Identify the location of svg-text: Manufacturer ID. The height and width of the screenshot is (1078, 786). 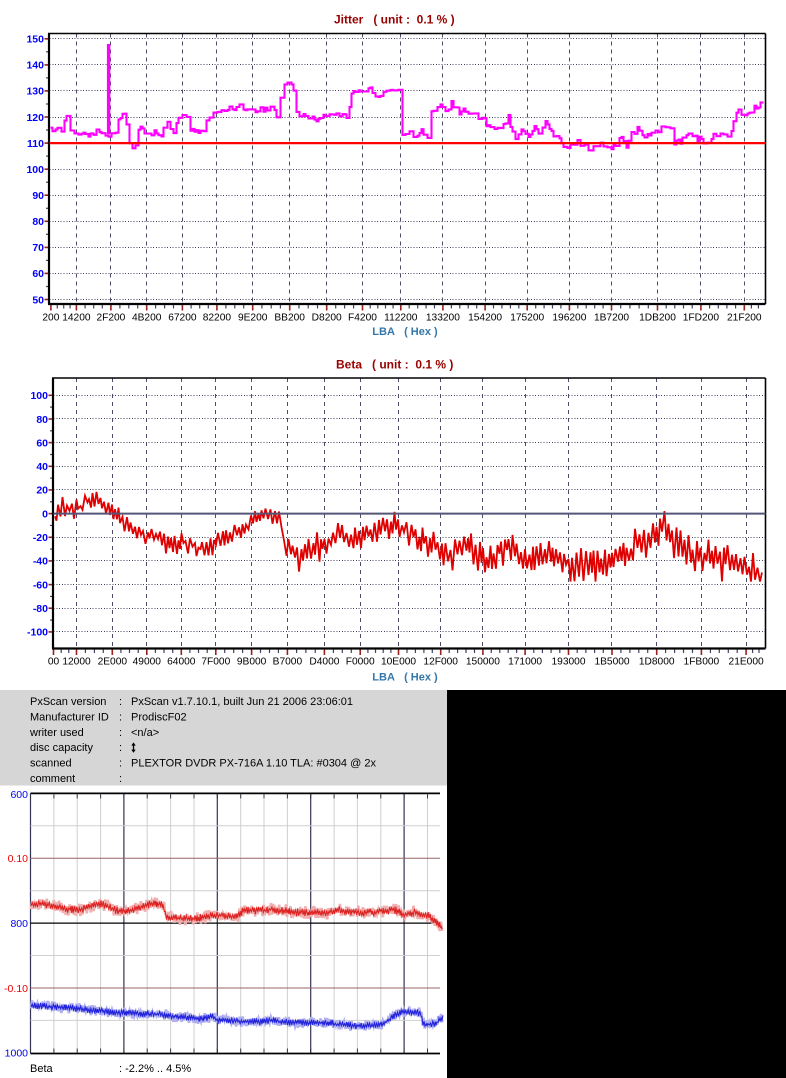
(69, 717).